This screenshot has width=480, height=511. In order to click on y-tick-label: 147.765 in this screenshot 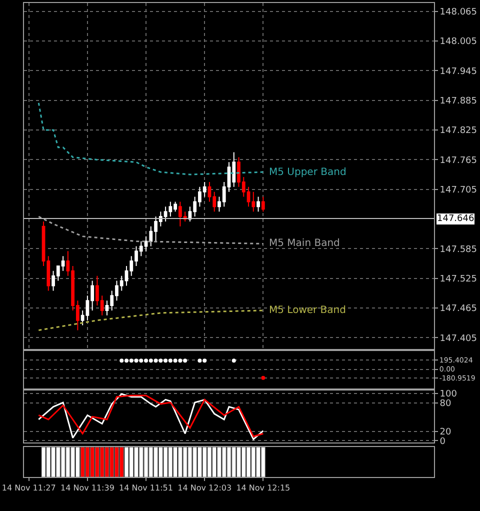, I will do `click(459, 161)`.